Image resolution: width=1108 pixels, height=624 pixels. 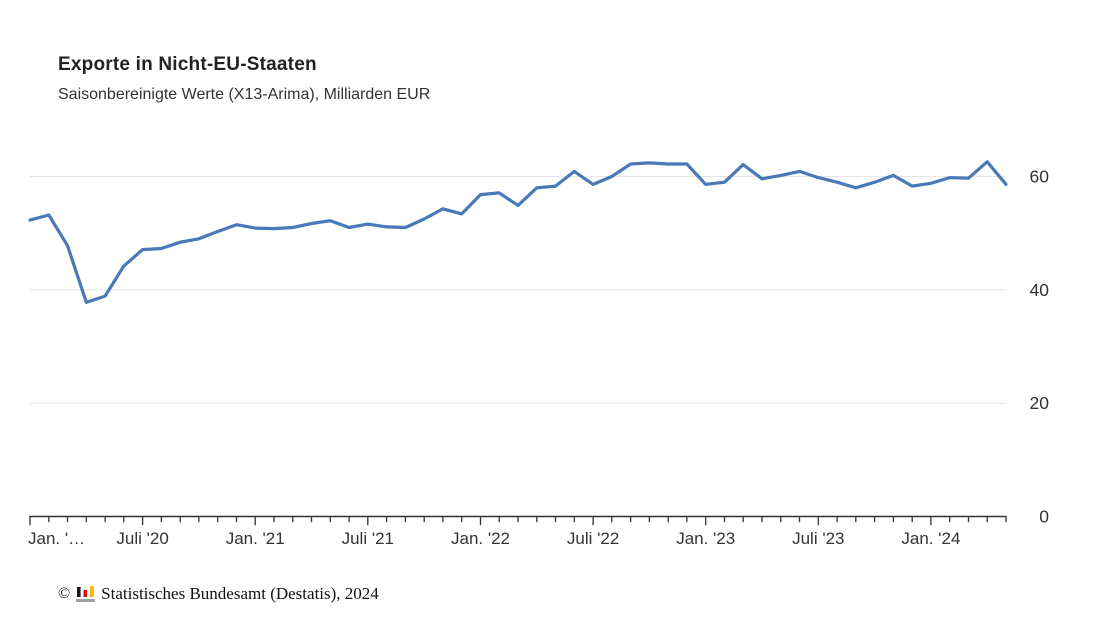 What do you see at coordinates (255, 538) in the screenshot?
I see `x-axis-label: Jan. '21` at bounding box center [255, 538].